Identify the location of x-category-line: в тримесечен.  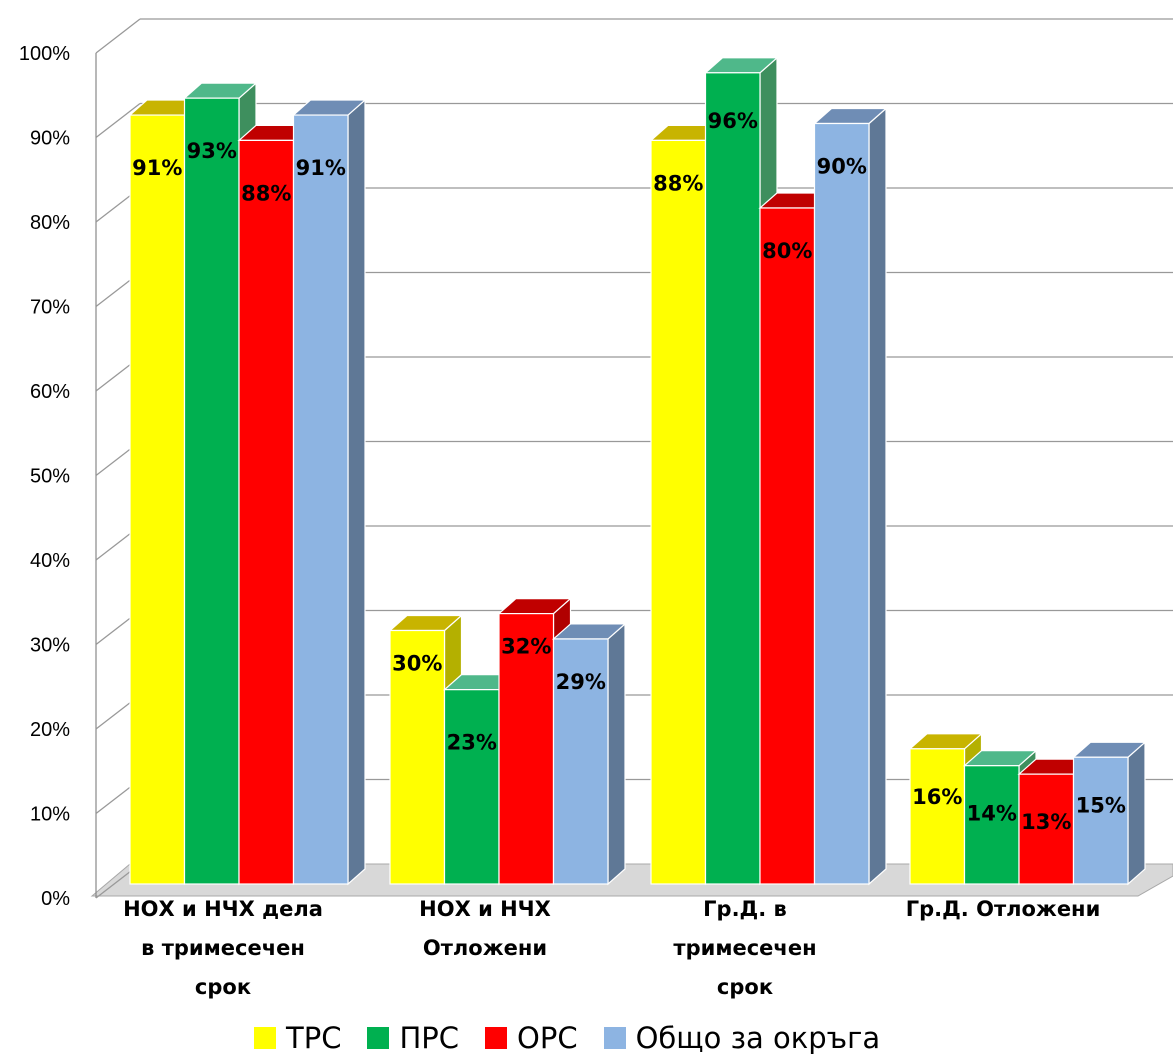
(223, 948).